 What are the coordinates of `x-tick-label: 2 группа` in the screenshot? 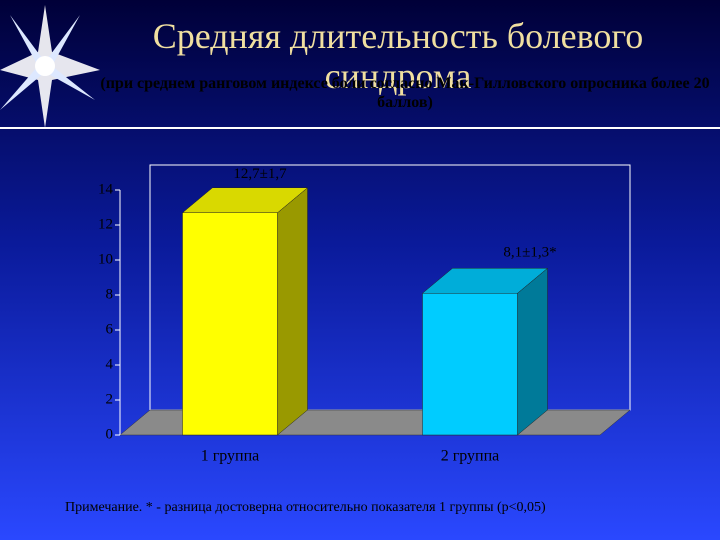 It's located at (470, 456).